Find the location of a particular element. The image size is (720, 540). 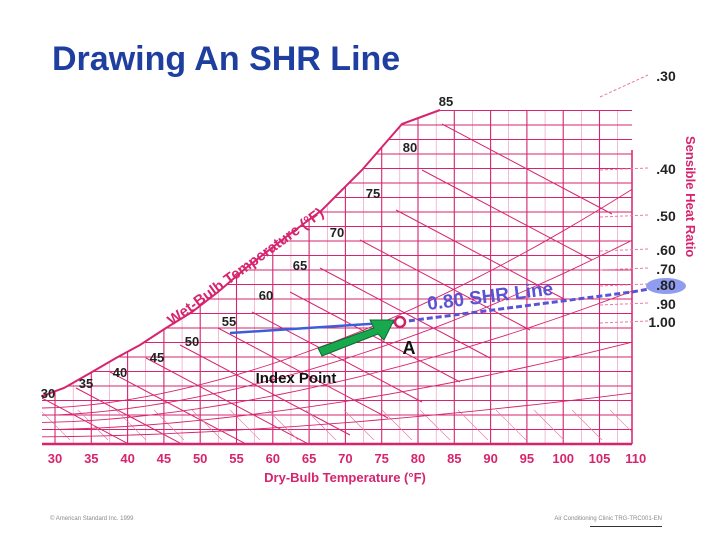

shr-scale-value: .80 is located at coordinates (666, 285).